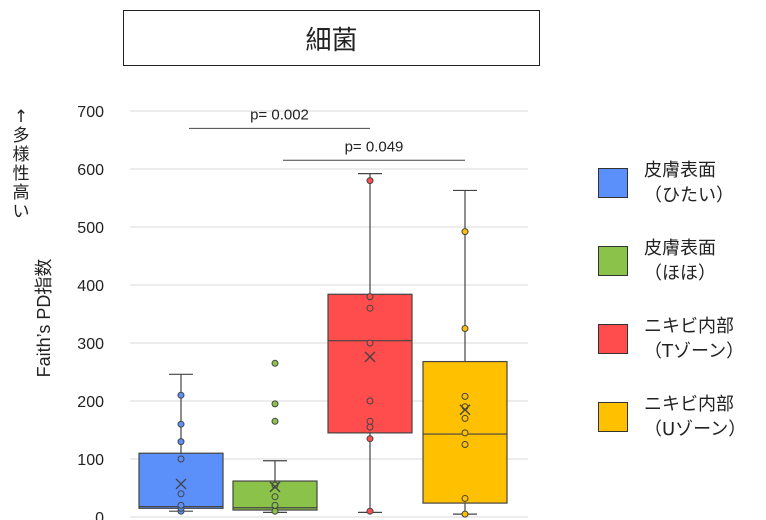 This screenshot has height=520, width=766. I want to click on legend-item: 皮膚表面 （ほほ）, so click(680, 275).